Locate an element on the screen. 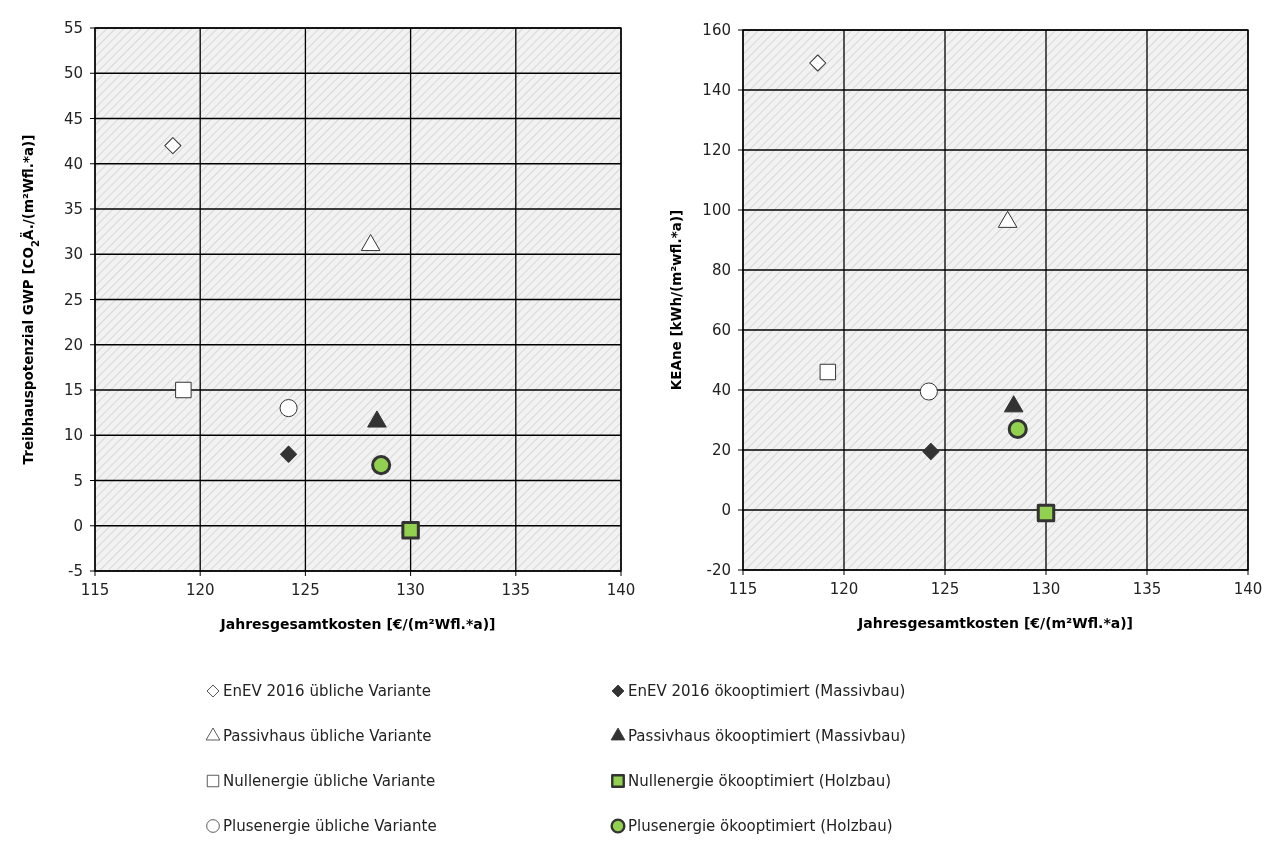 This screenshot has height=854, width=1283. y-tick-label: 50 is located at coordinates (73, 73).